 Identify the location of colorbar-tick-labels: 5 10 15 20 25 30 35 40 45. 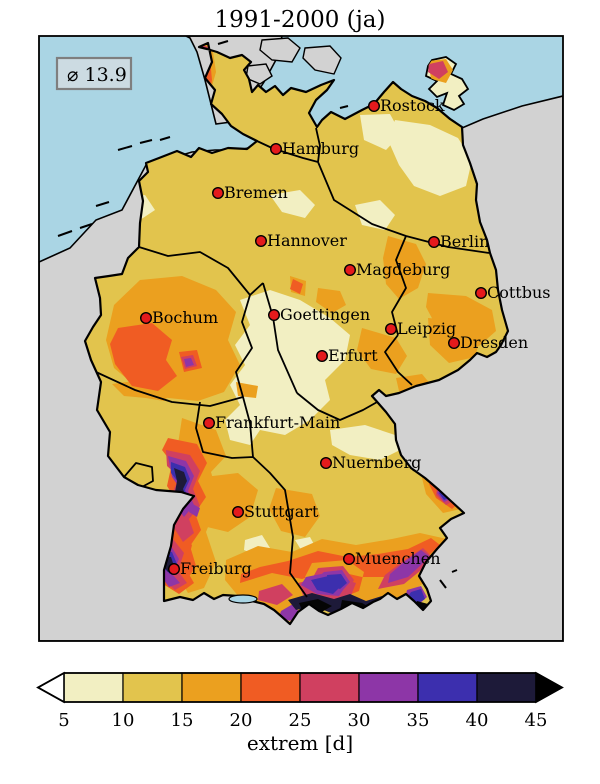
(302, 720).